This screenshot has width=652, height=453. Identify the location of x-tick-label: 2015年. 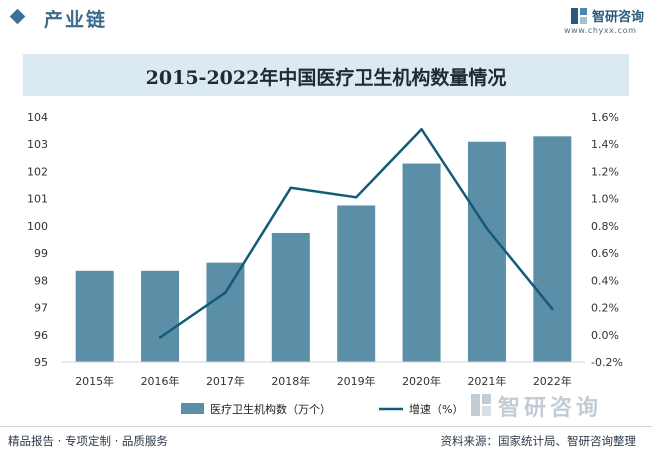
(94, 381).